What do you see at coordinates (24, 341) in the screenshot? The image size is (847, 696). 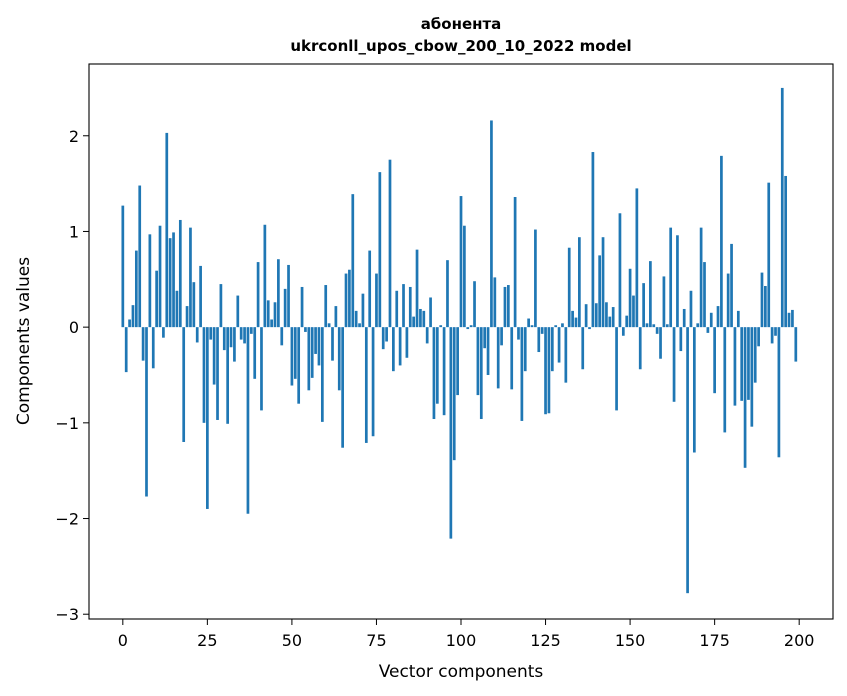 I see `y-axis-label: Components values` at bounding box center [24, 341].